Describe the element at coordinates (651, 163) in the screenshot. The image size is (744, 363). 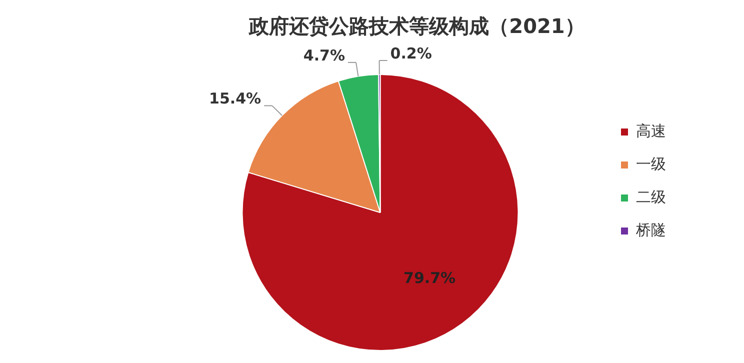
I see `legend-label: 一级` at that location.